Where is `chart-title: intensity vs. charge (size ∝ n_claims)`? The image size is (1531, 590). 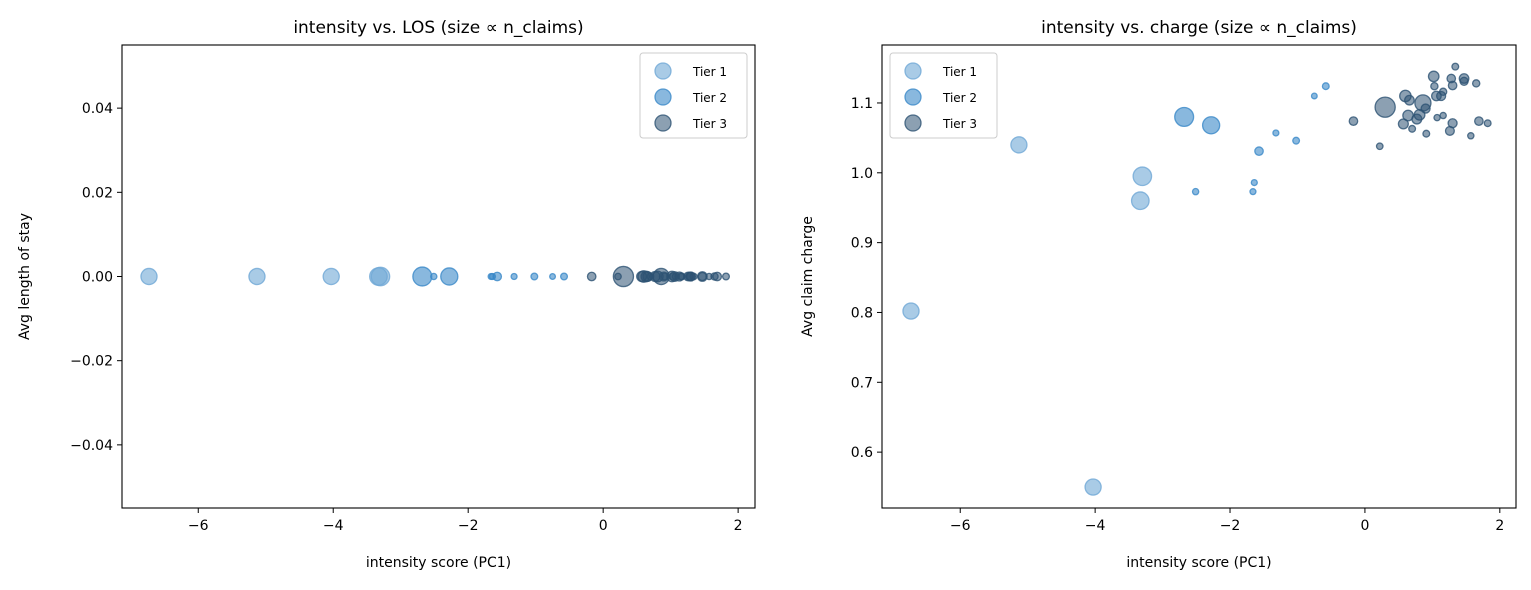 chart-title: intensity vs. charge (size ∝ n_claims) is located at coordinates (1199, 28).